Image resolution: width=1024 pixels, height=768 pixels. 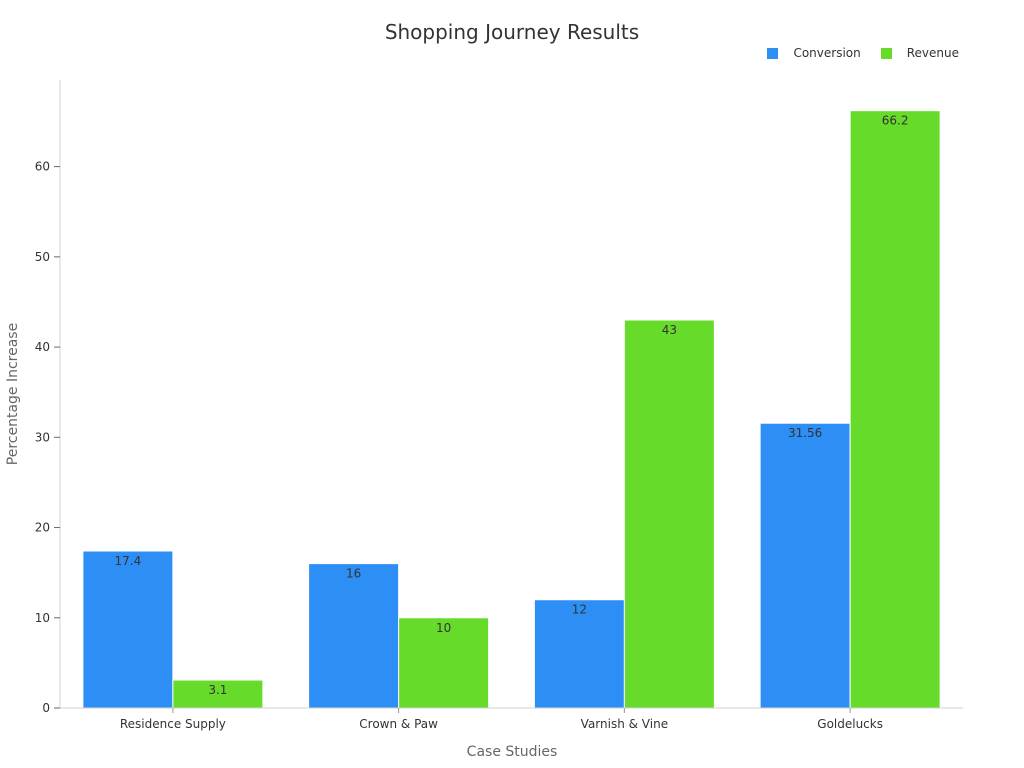 I want to click on y-tick-label: 60, so click(x=42, y=167).